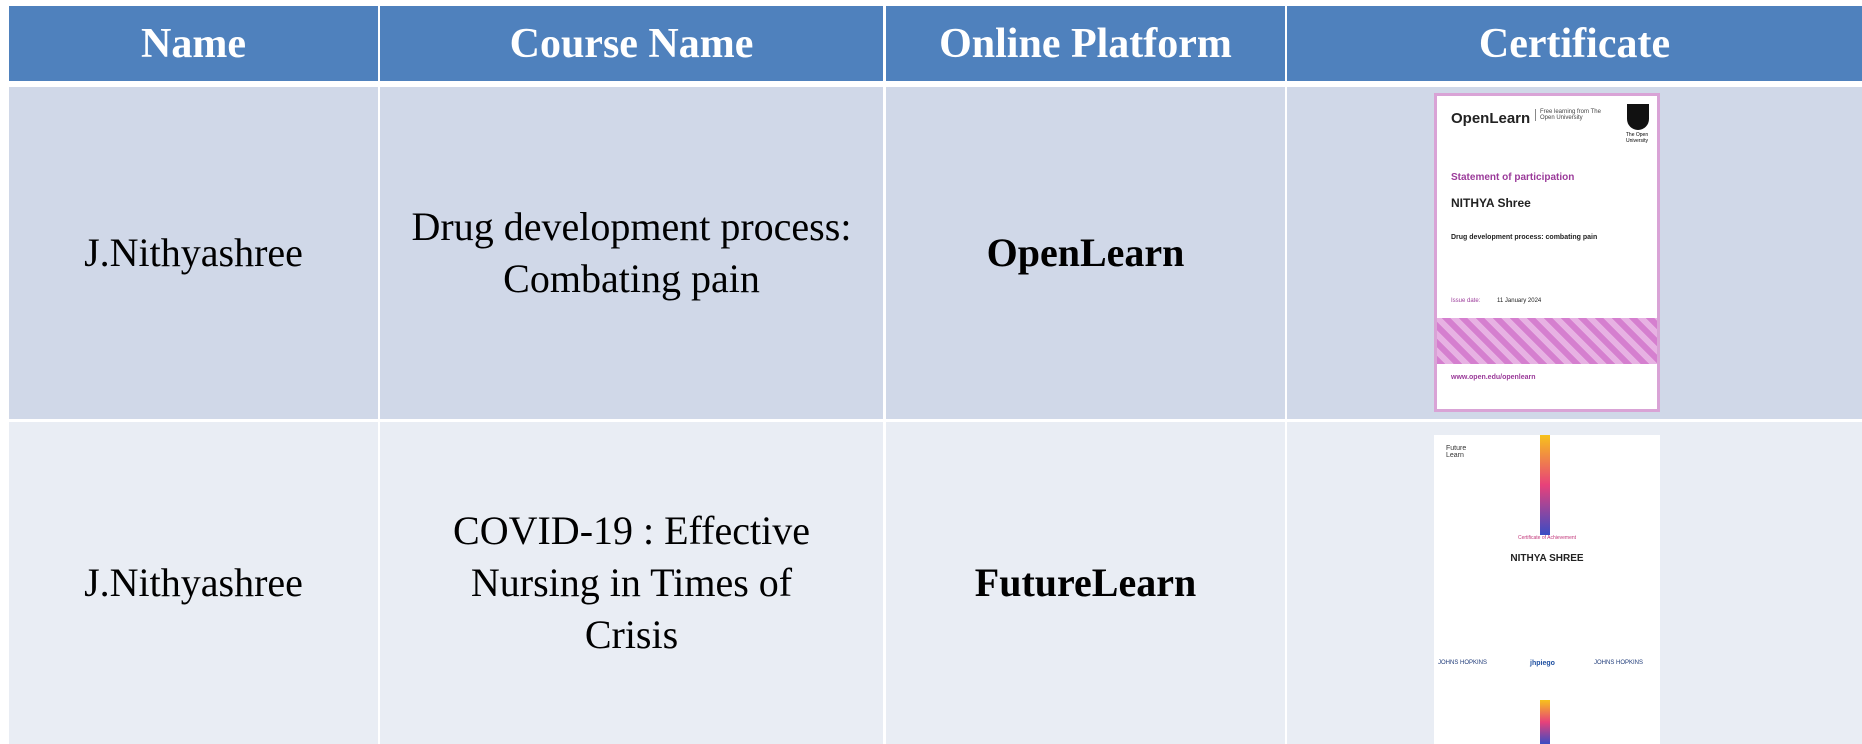 The height and width of the screenshot is (744, 1862). I want to click on heading: Certificate of Achievement, so click(1547, 538).